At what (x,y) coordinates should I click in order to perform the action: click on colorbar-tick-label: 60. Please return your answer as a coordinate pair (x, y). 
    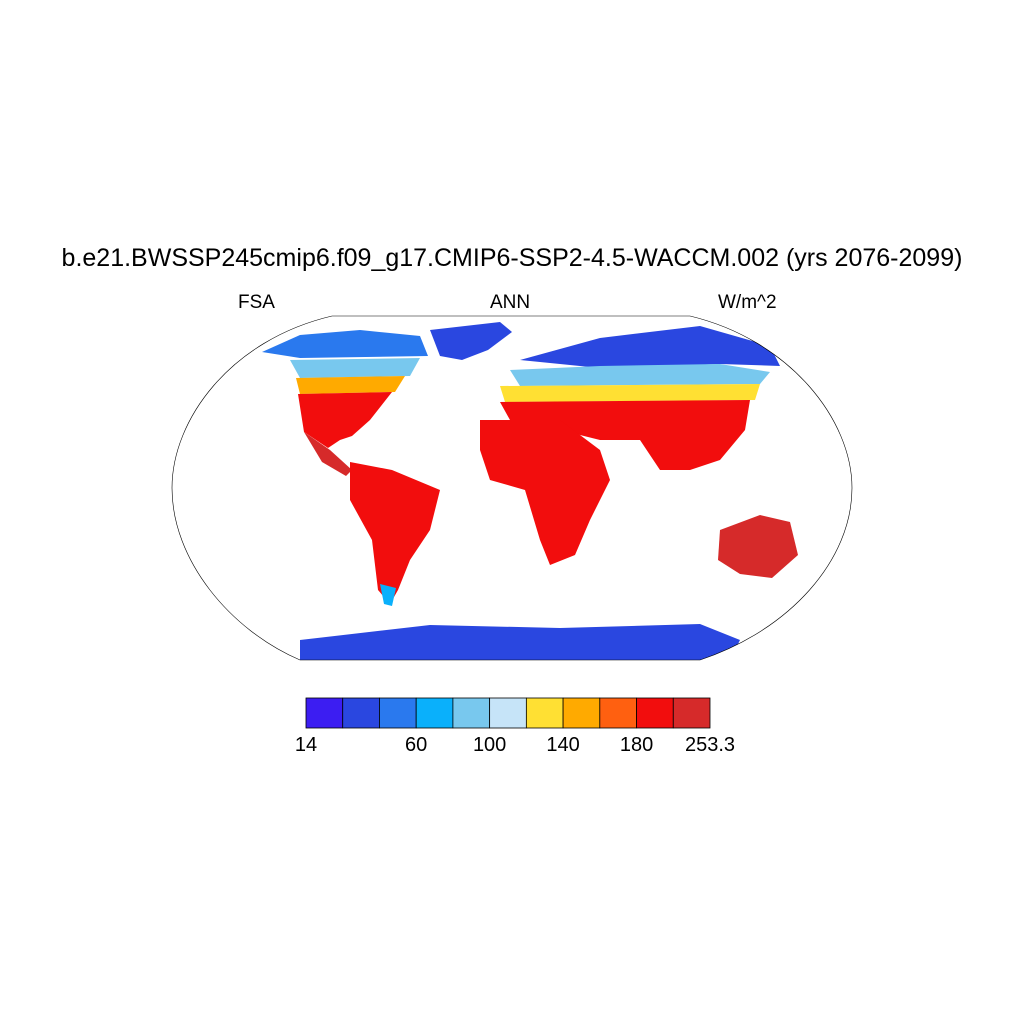
    Looking at the image, I should click on (416, 745).